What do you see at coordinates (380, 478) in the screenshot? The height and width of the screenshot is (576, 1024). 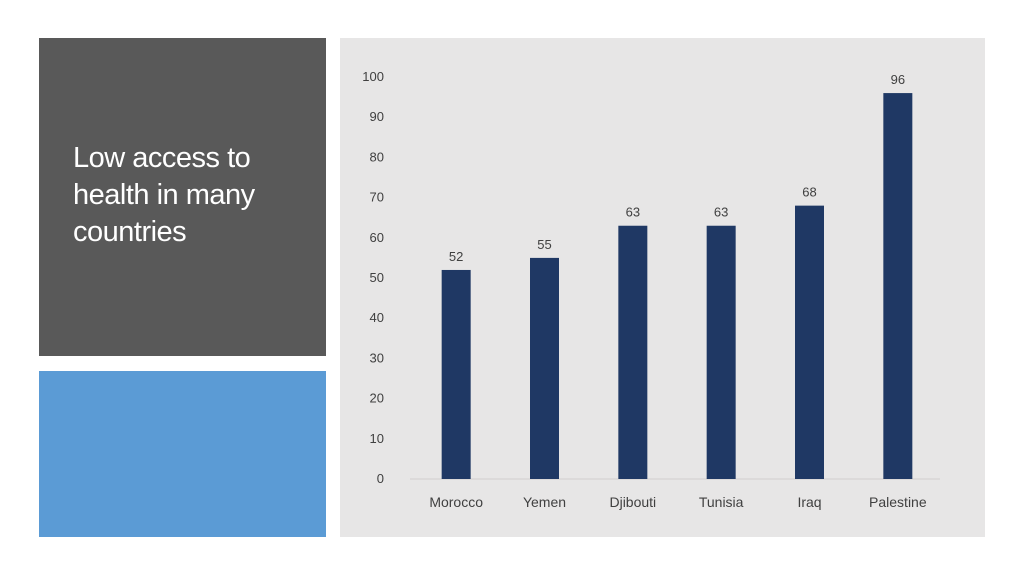 I see `y-tick-label: 0` at bounding box center [380, 478].